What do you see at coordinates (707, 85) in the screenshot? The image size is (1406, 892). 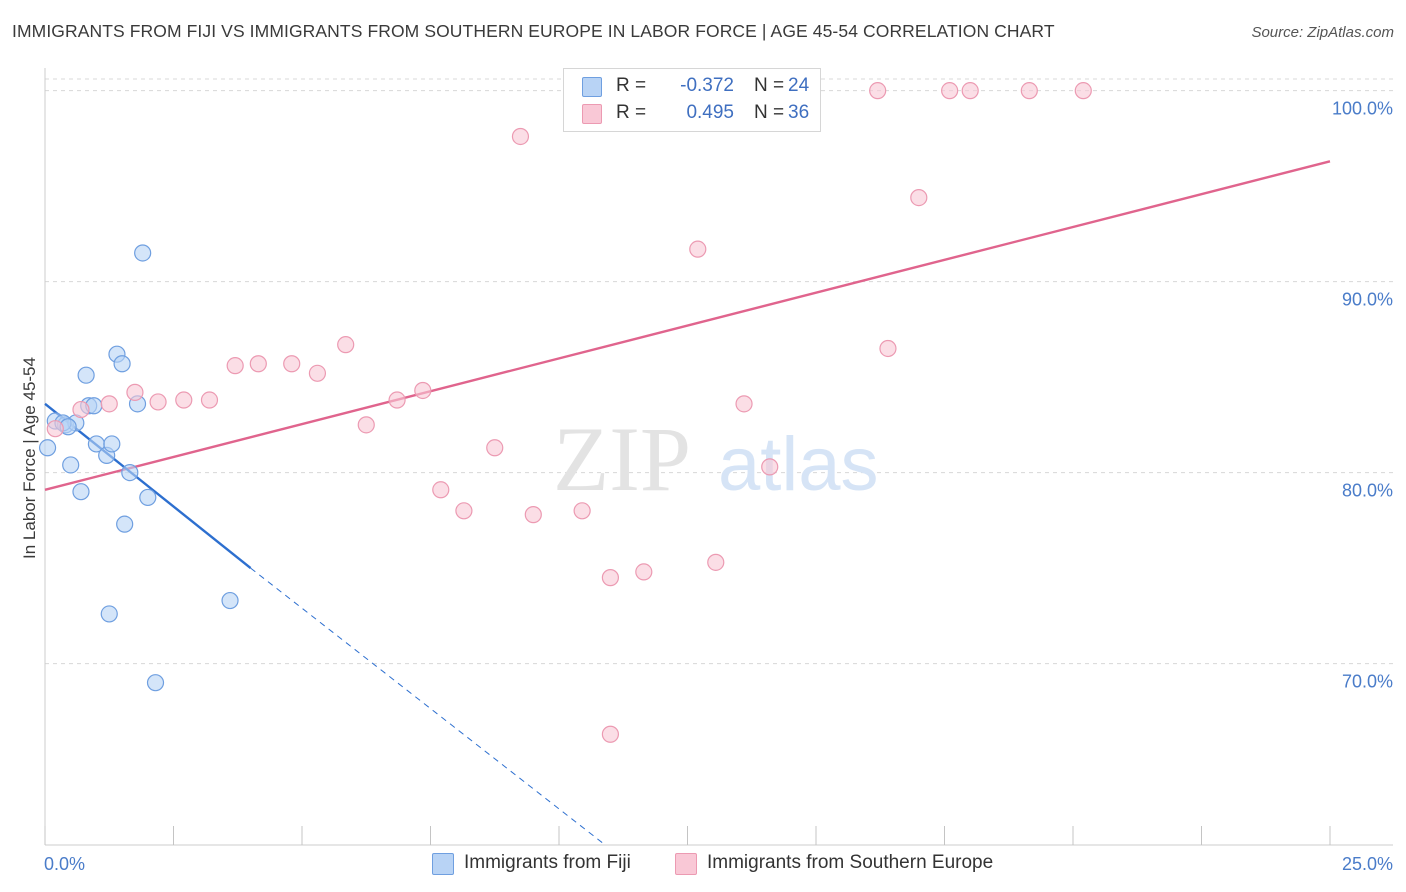 I see `fiji-r-value: -0.372` at bounding box center [707, 85].